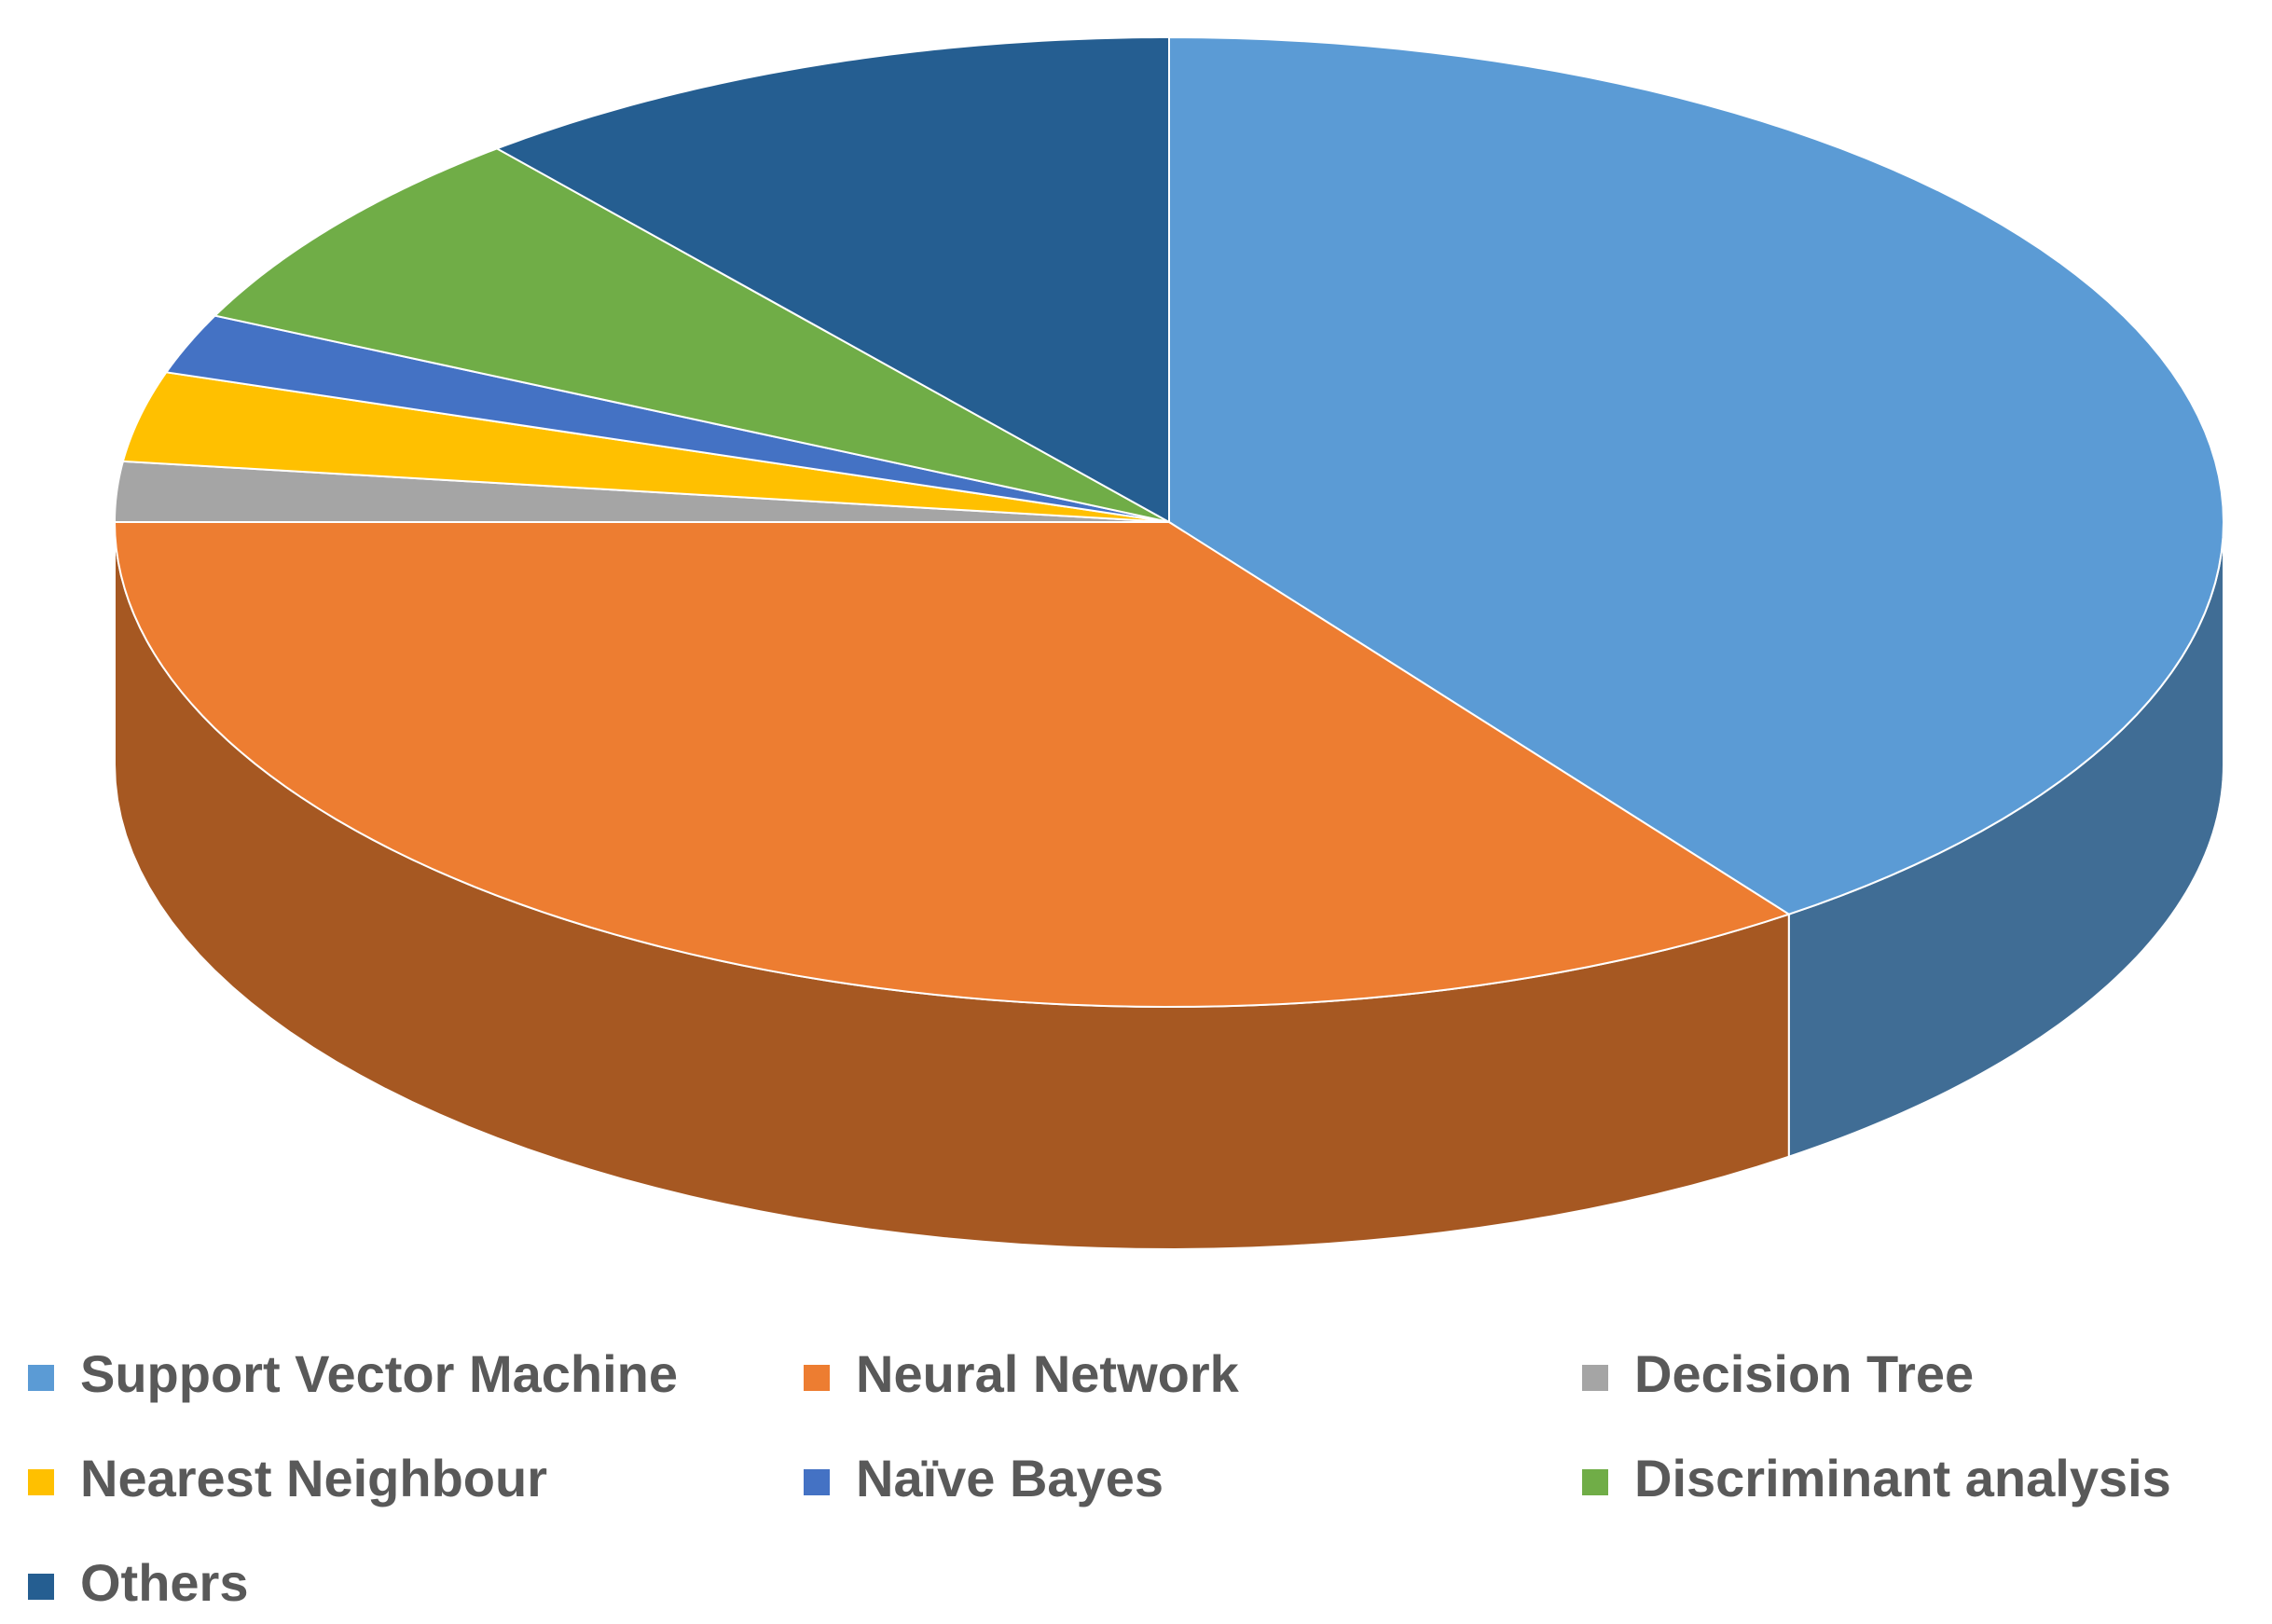  What do you see at coordinates (164, 1582) in the screenshot?
I see `legend-label: Others` at bounding box center [164, 1582].